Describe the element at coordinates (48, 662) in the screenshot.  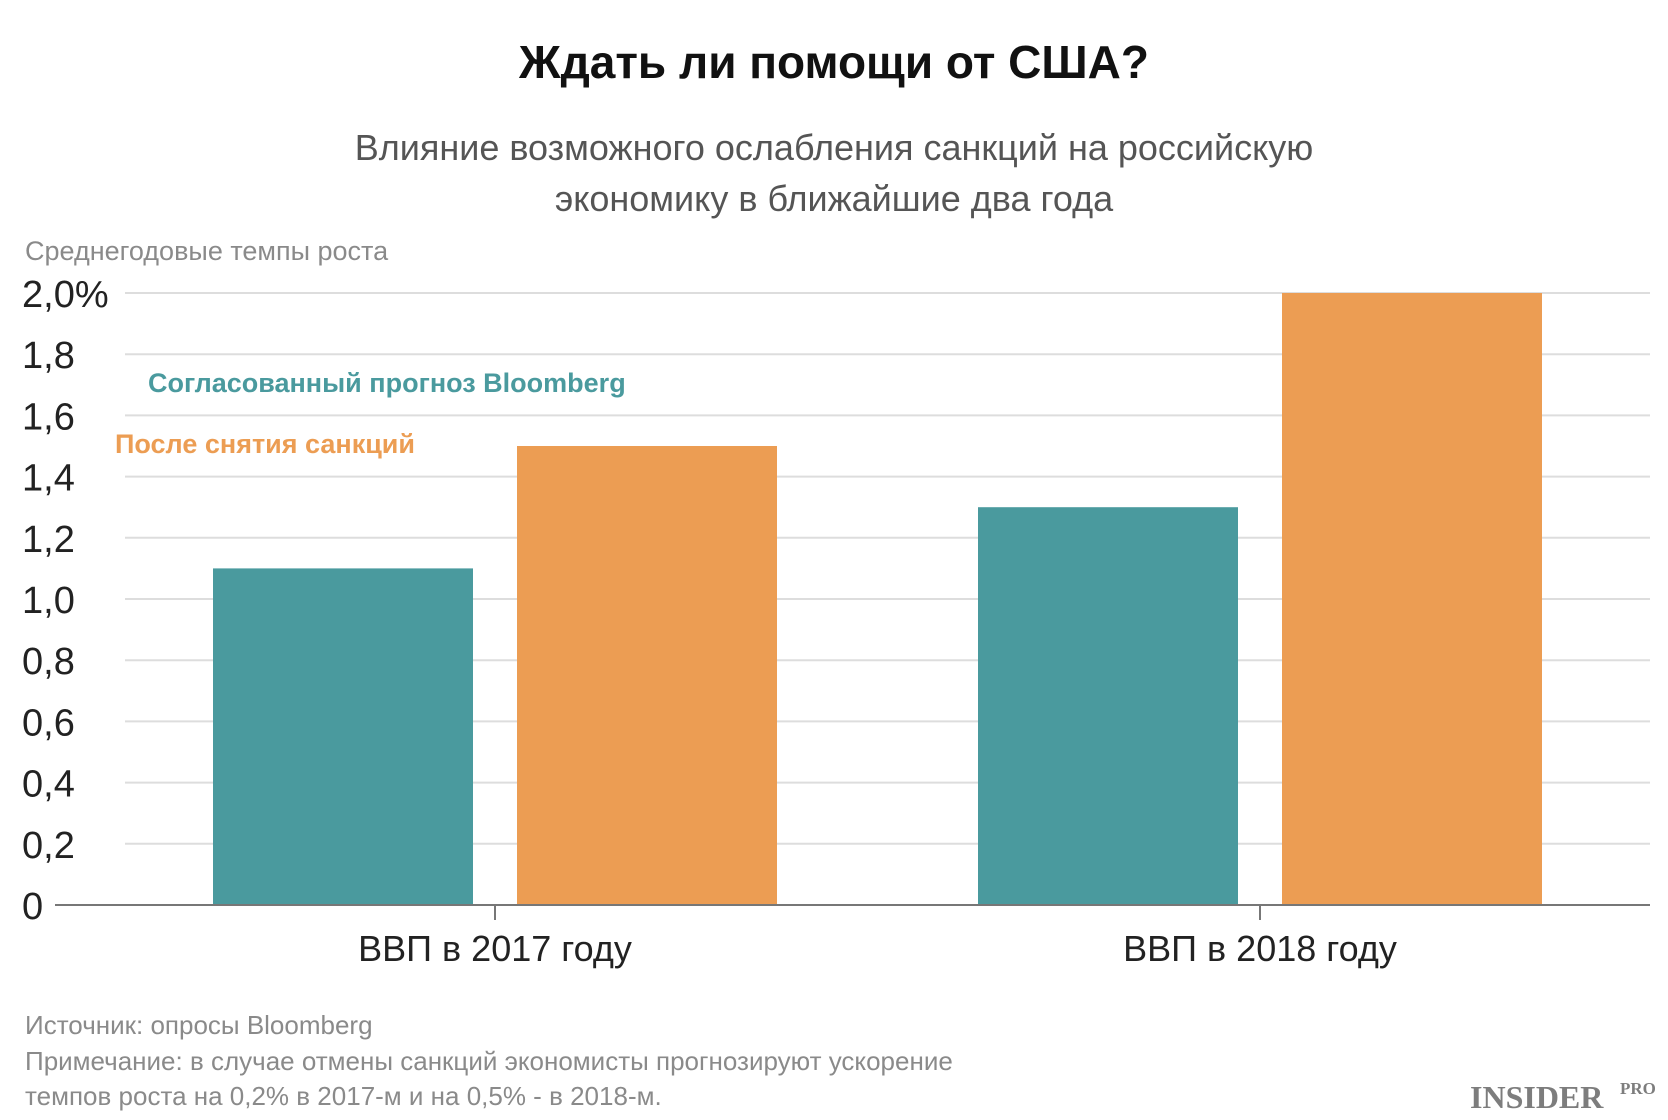
I see `y-tick-label: 0,8` at that location.